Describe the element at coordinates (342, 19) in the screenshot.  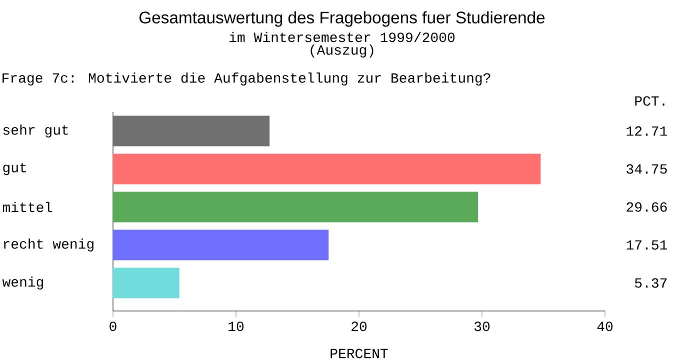
I see `chart-title: Gesamtauswertung des Fragebogens fuer Studierende` at that location.